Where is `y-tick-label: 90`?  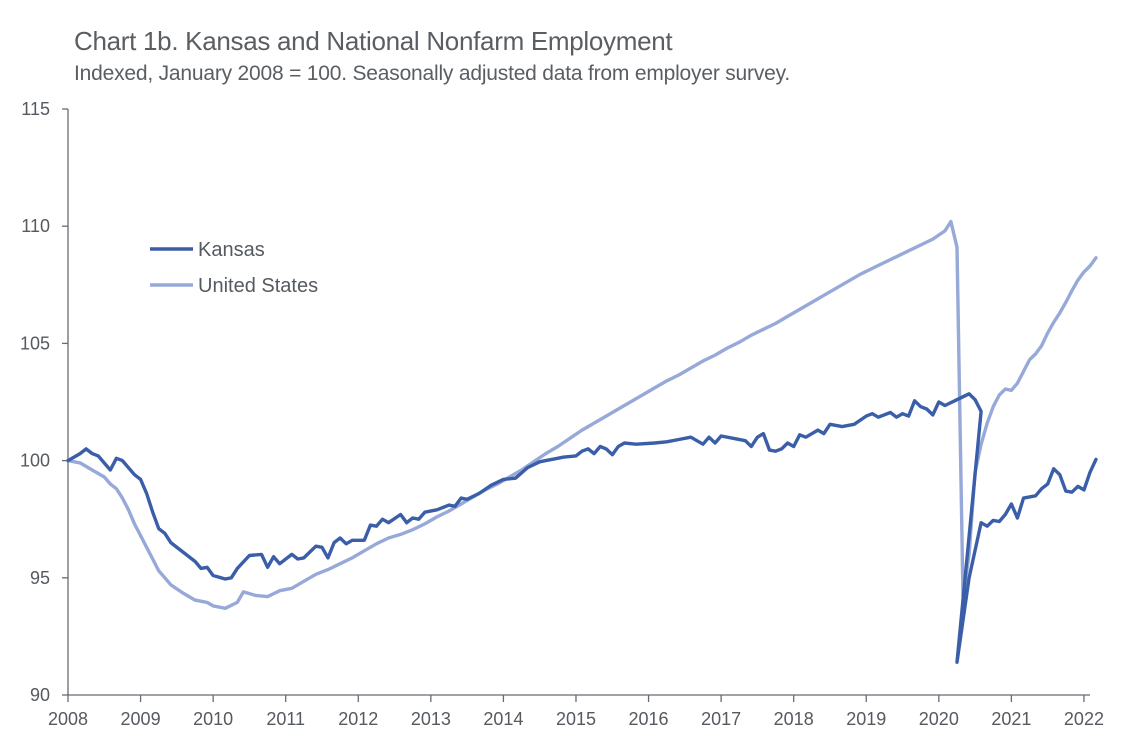 y-tick-label: 90 is located at coordinates (40, 695).